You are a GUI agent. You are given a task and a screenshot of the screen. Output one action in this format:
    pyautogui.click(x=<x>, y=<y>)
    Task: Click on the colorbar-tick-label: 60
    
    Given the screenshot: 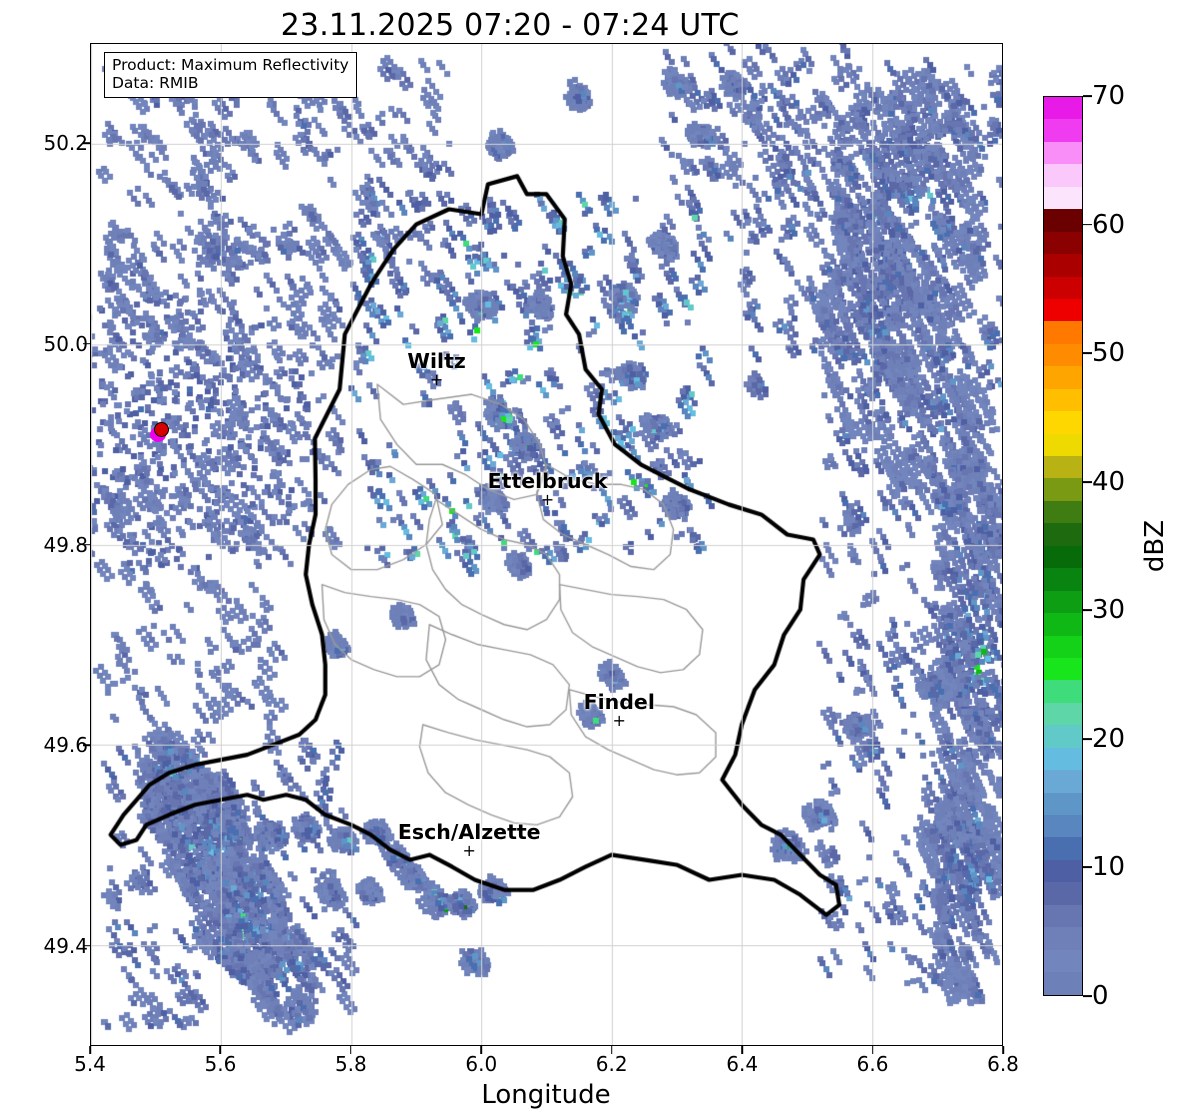 What is the action you would take?
    pyautogui.click(x=1109, y=224)
    